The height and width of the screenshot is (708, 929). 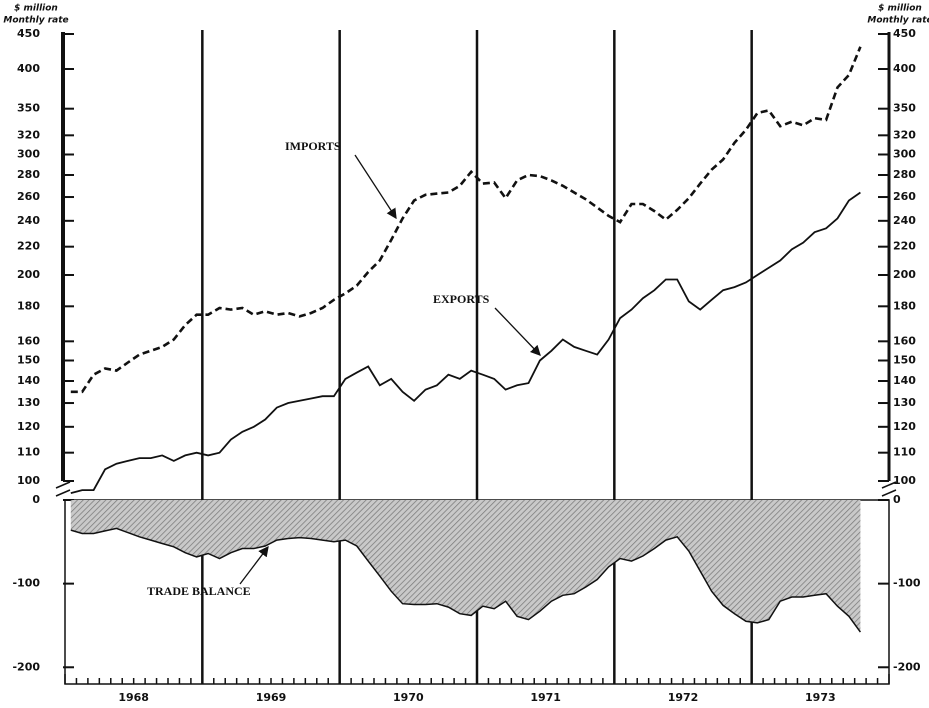 I want to click on area-line, so click(x=466, y=580).